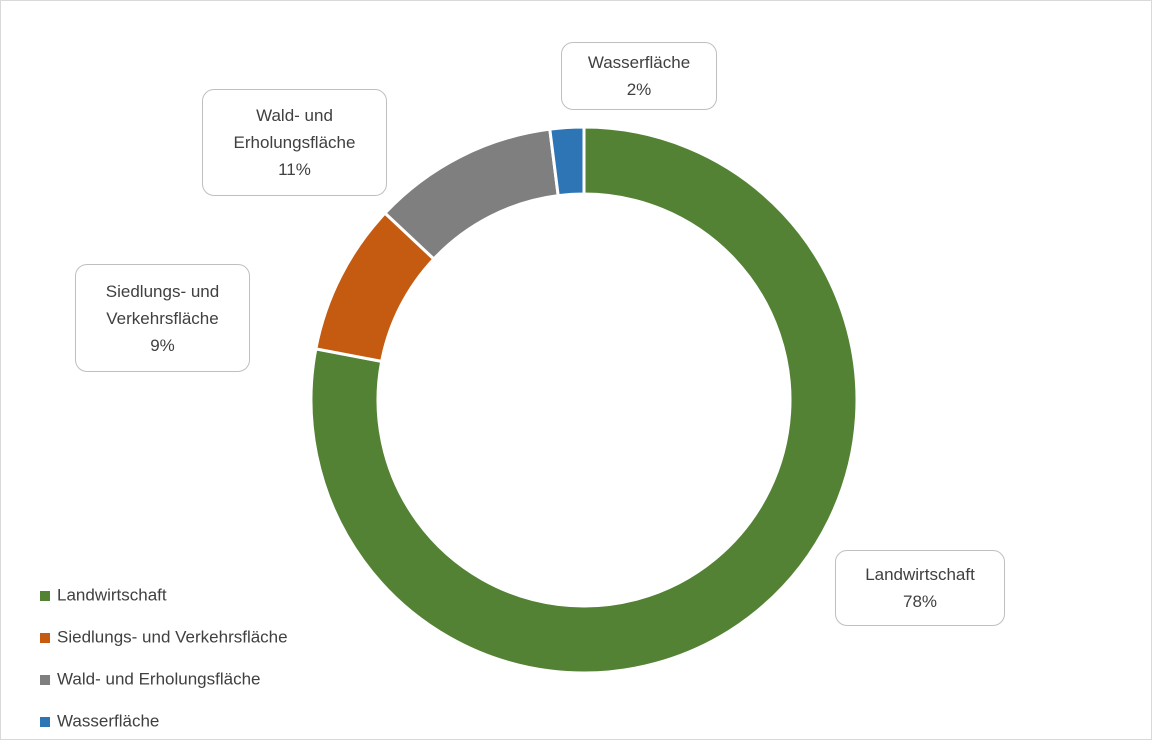 This screenshot has width=1152, height=740. I want to click on label-name: Siedlungs- und Verkehrsfläche, so click(162, 304).